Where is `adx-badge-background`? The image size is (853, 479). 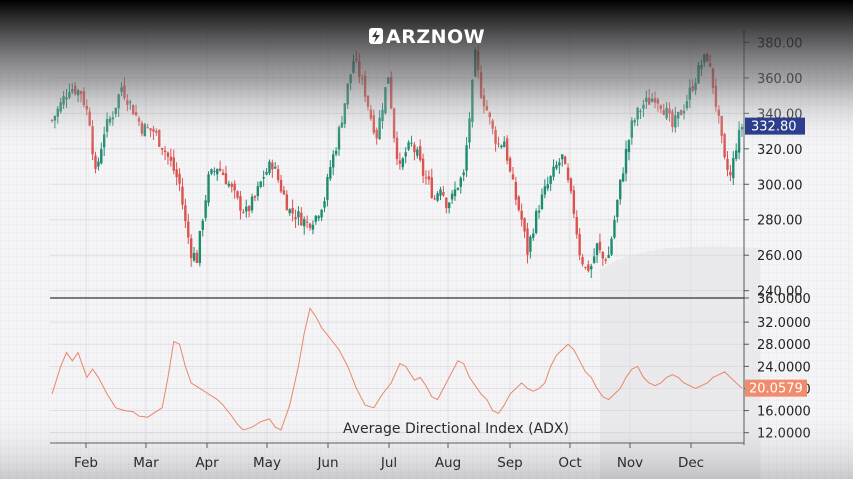 adx-badge-background is located at coordinates (776, 388).